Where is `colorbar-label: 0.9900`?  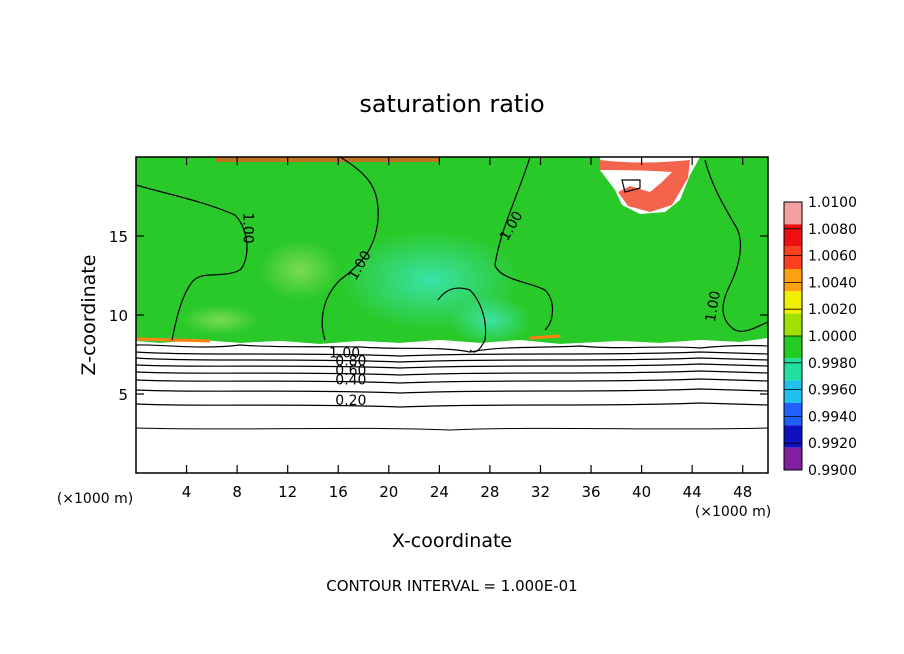 colorbar-label: 0.9900 is located at coordinates (832, 471).